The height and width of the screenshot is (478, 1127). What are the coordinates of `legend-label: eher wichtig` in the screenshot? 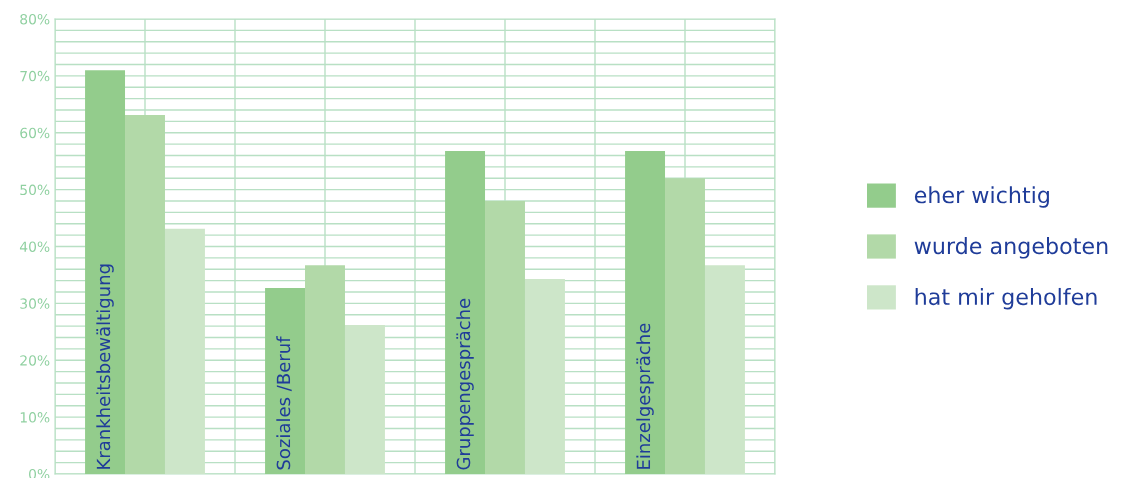 It's located at (981, 197).